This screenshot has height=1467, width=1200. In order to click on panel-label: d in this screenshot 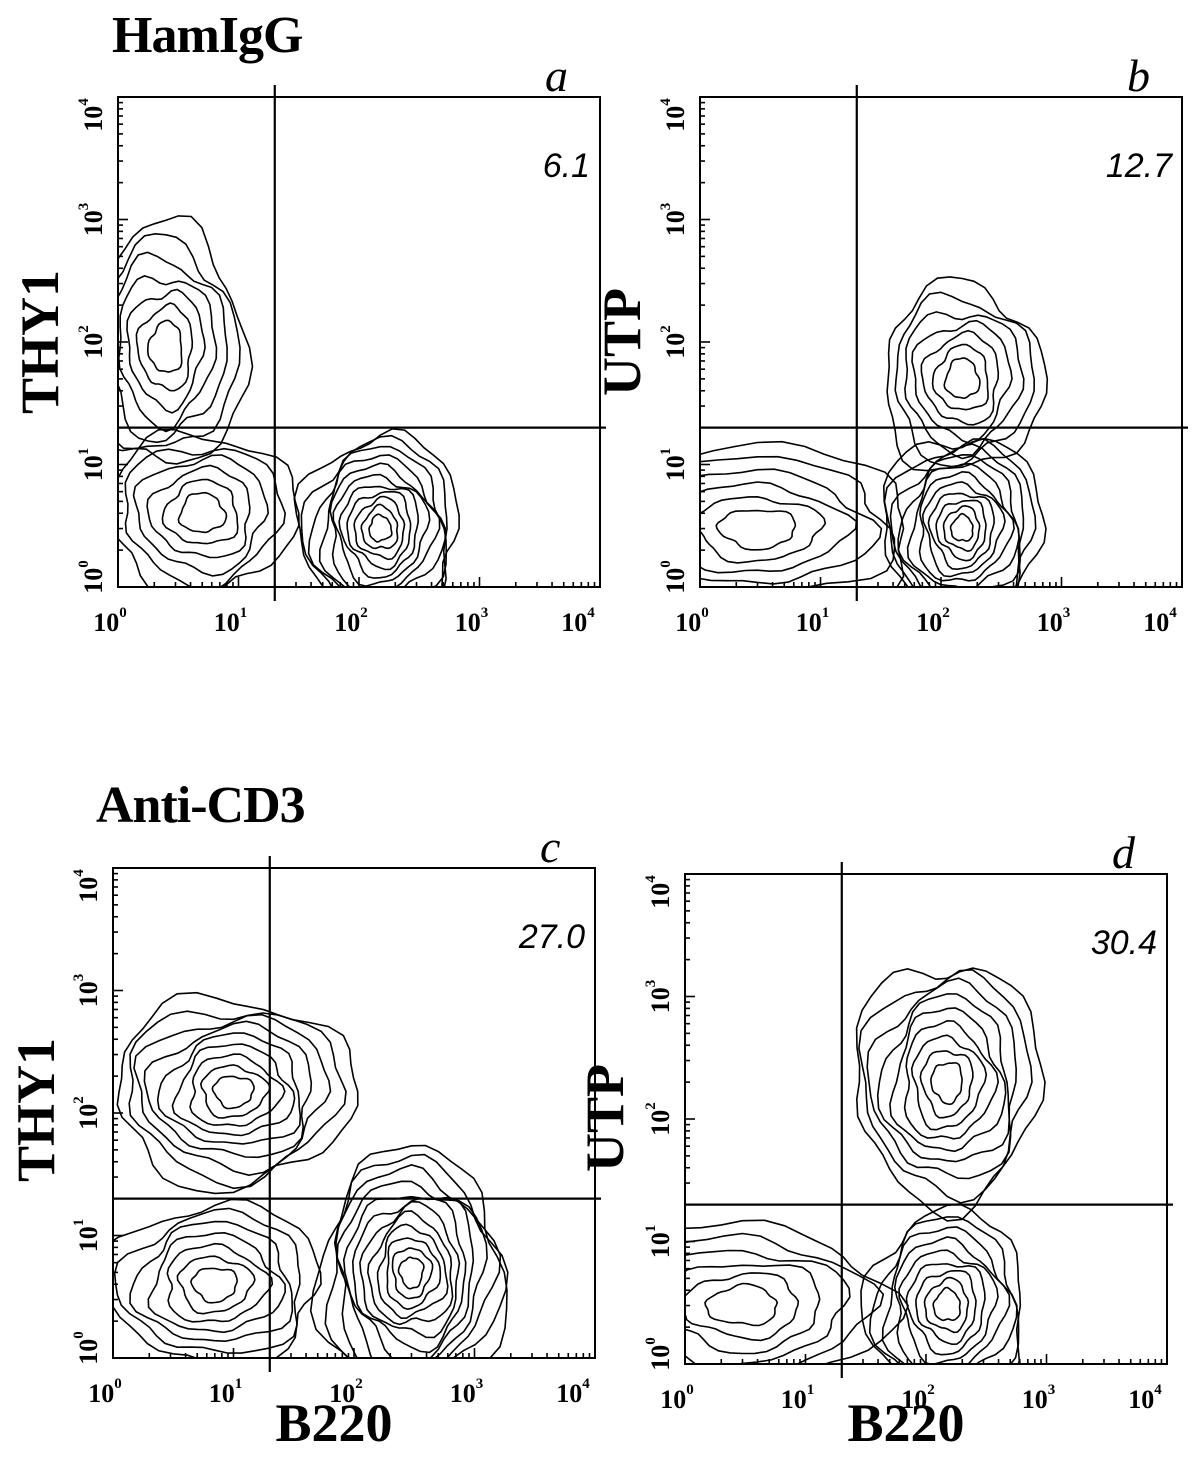, I will do `click(1124, 852)`.